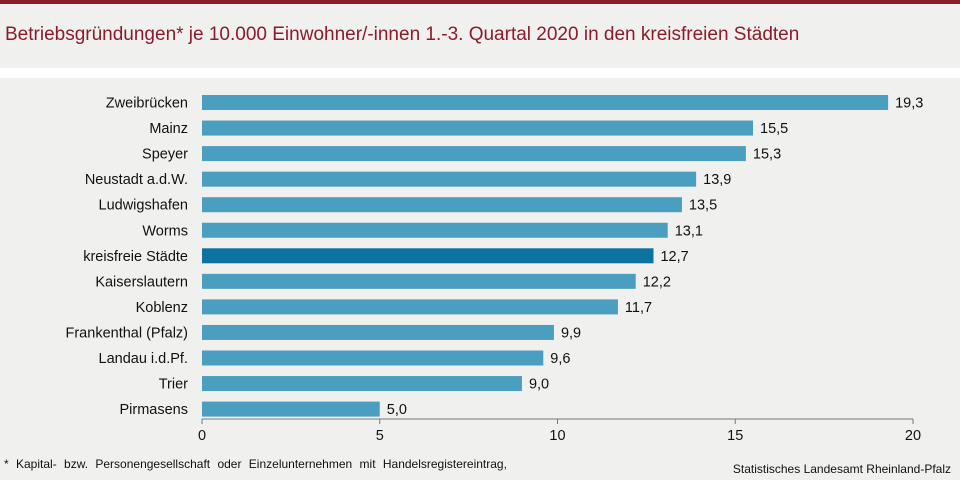  I want to click on x-tick-label: 15, so click(735, 436).